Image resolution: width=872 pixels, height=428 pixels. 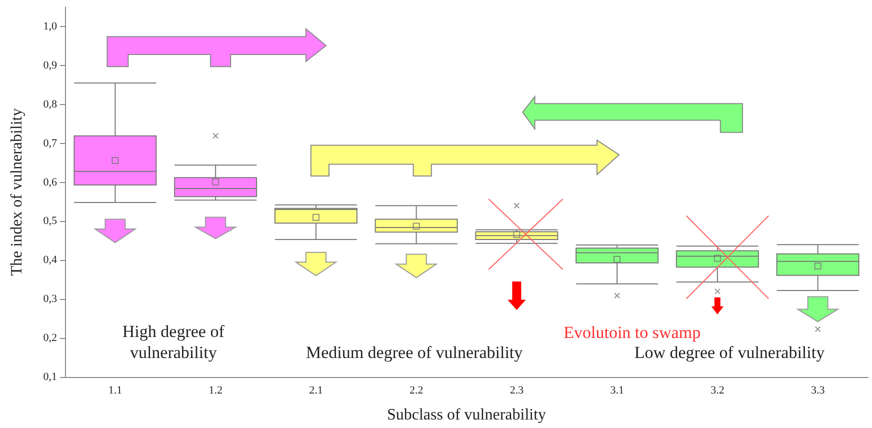 What do you see at coordinates (818, 390) in the screenshot?
I see `x-tick-label: 3.3` at bounding box center [818, 390].